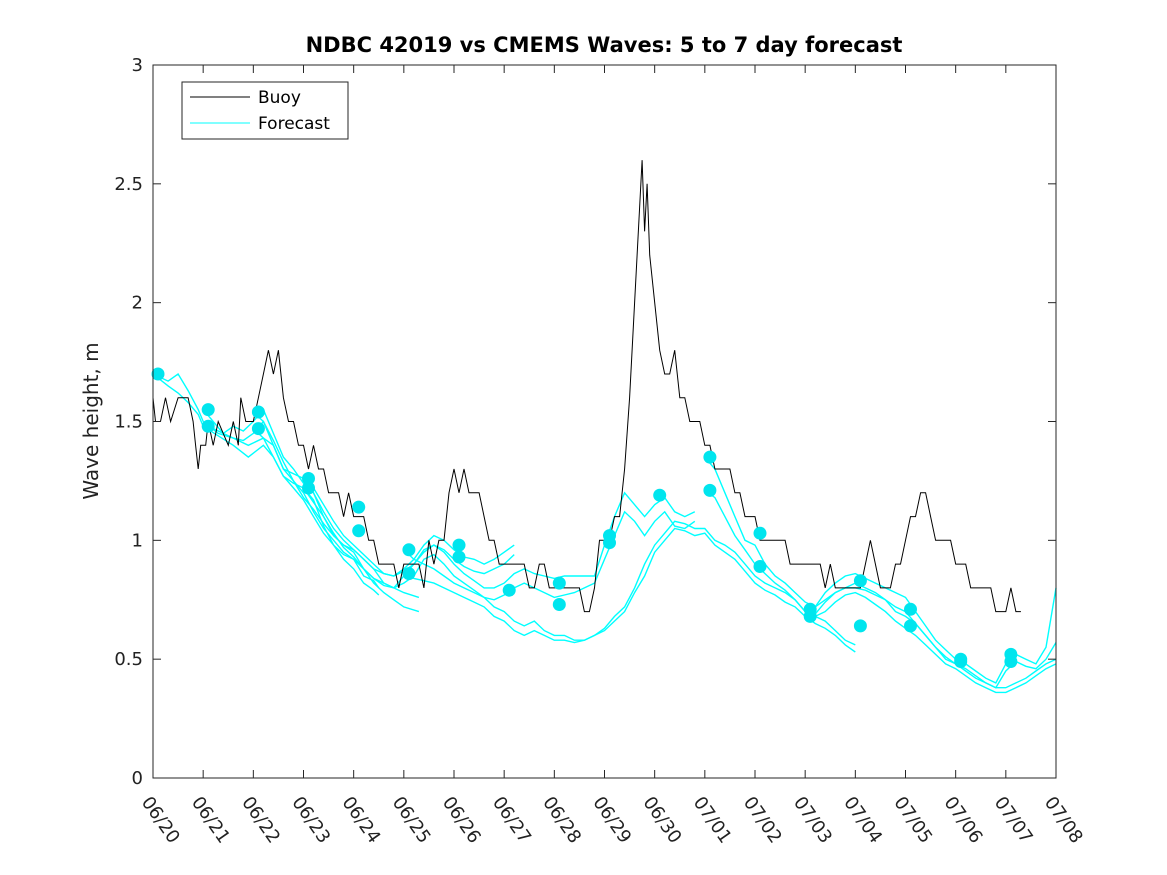  Describe the element at coordinates (1013, 820) in the screenshot. I see `x-tick-label: 07/07` at that location.